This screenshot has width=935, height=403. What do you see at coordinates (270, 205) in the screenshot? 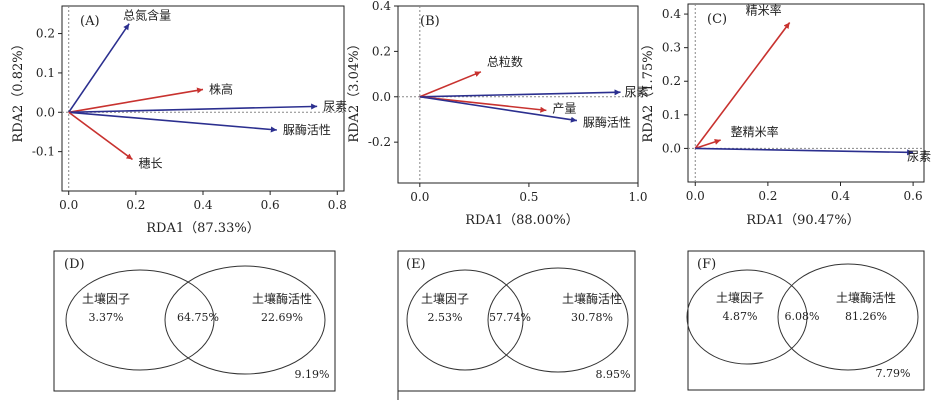
I see `panel-a-x-tick-label: 0.6` at bounding box center [270, 205].